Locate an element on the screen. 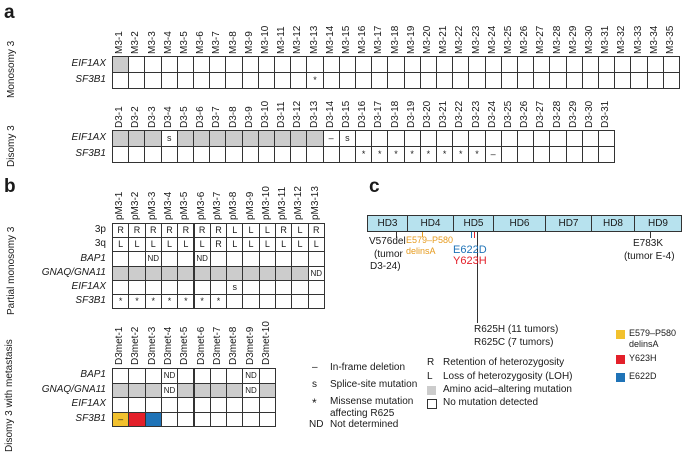  panel-a-disomy-column-header: D3-26 is located at coordinates (525, 114).